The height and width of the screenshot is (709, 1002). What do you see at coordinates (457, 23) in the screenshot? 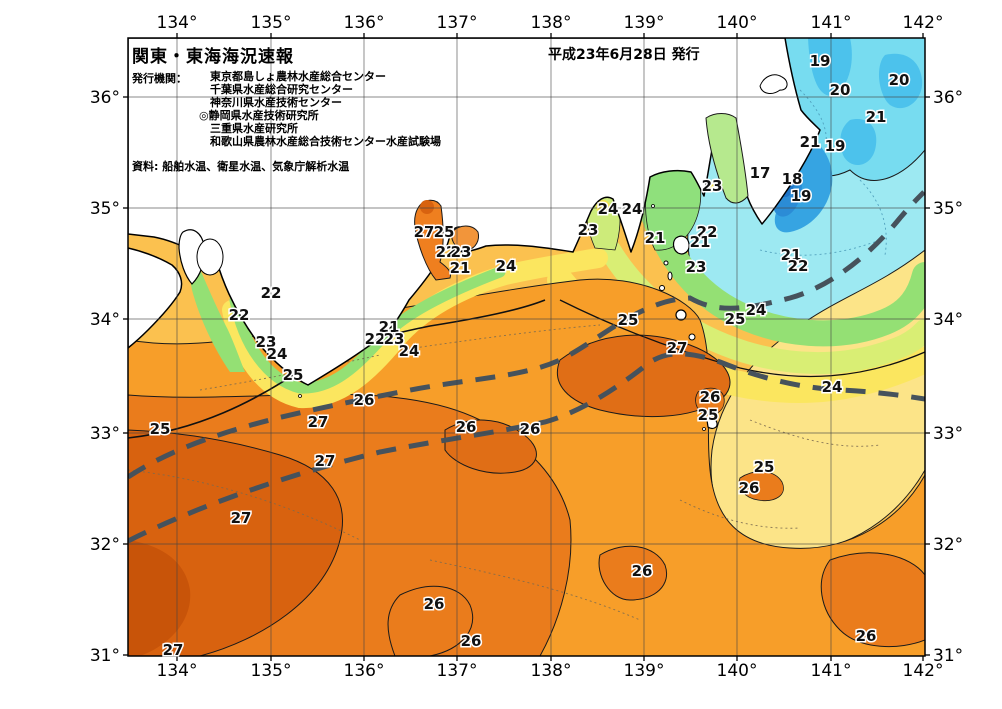
I see `lon-label-top: 137°` at bounding box center [457, 23].